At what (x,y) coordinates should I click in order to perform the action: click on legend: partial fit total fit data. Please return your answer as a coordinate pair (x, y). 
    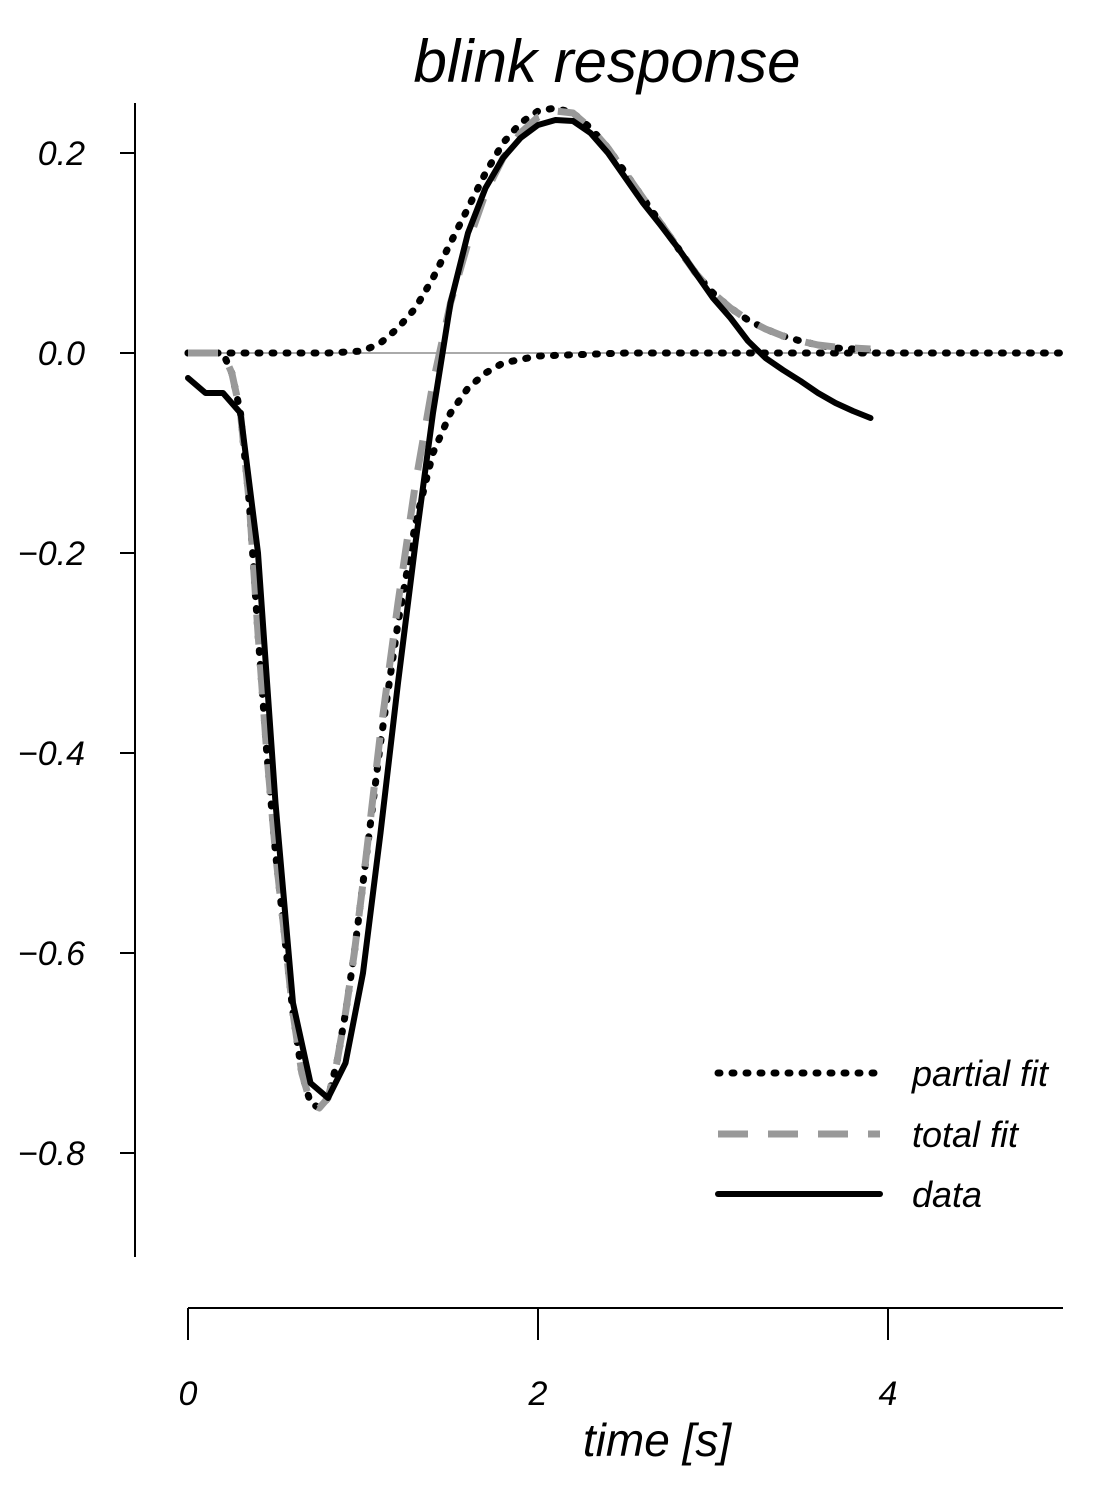
    Looking at the image, I should click on (882, 1134).